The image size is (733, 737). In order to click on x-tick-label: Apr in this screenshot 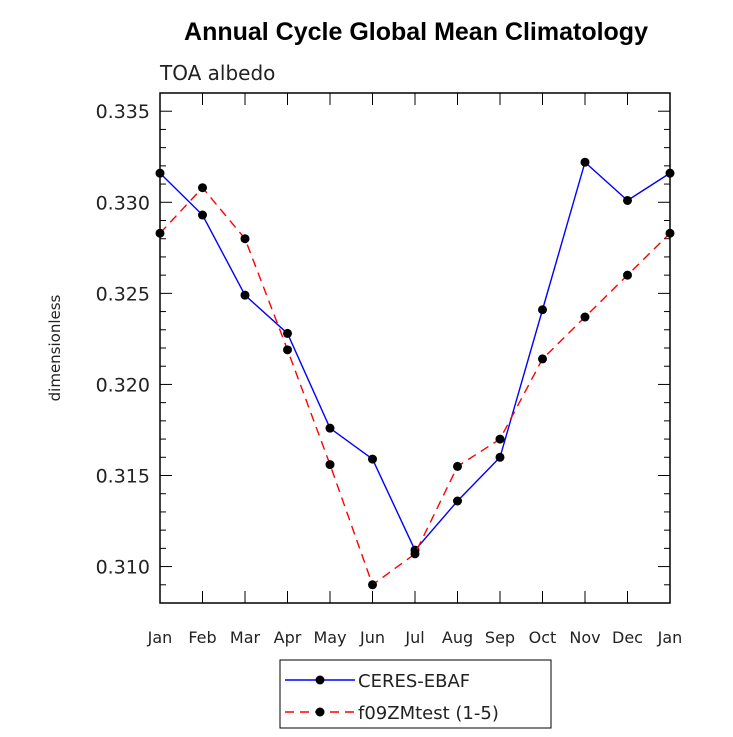, I will do `click(288, 637)`.